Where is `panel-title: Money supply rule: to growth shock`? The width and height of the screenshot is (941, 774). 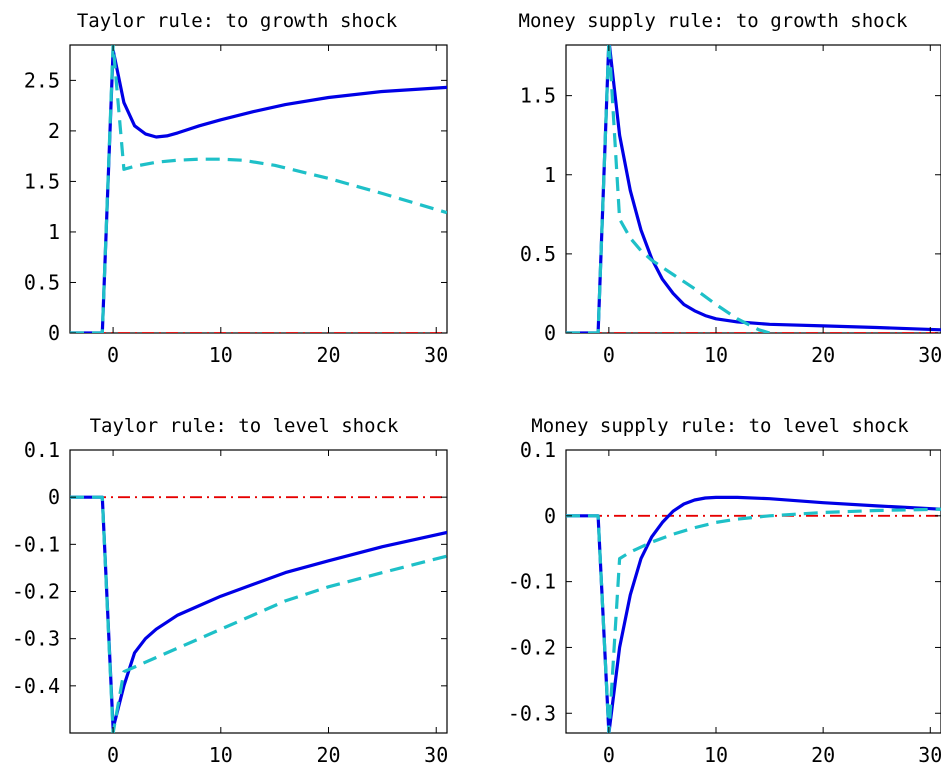 panel-title: Money supply rule: to growth shock is located at coordinates (713, 21).